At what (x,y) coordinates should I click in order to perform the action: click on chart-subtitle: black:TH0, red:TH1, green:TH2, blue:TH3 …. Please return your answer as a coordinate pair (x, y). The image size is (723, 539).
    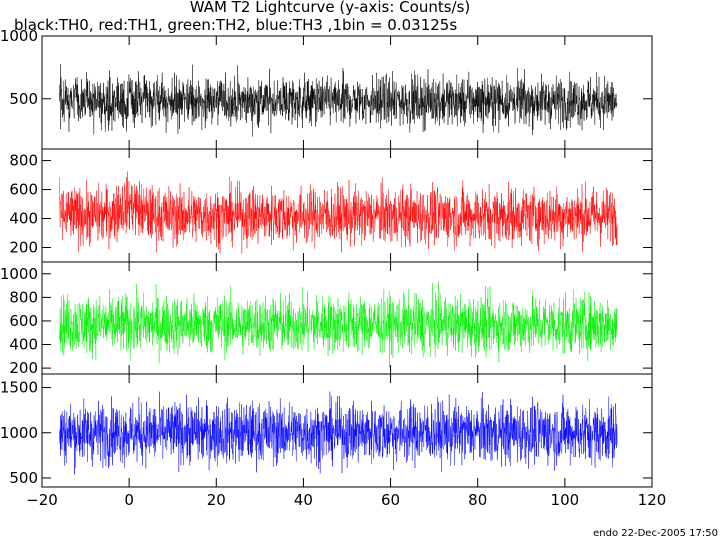
    Looking at the image, I should click on (235, 25).